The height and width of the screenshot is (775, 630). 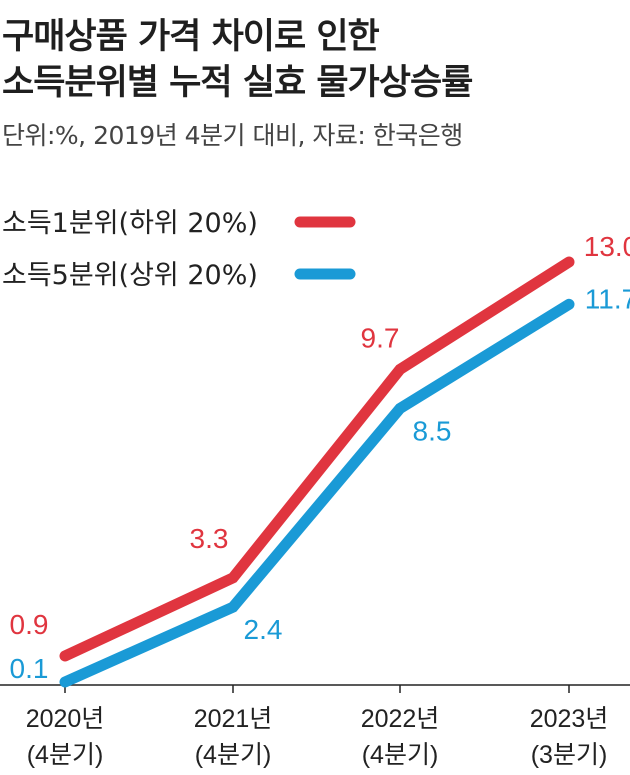 I want to click on chart-subtitle: 단위:%, 2019년 4분기 대비, 자료: 한국은행, so click(x=232, y=135).